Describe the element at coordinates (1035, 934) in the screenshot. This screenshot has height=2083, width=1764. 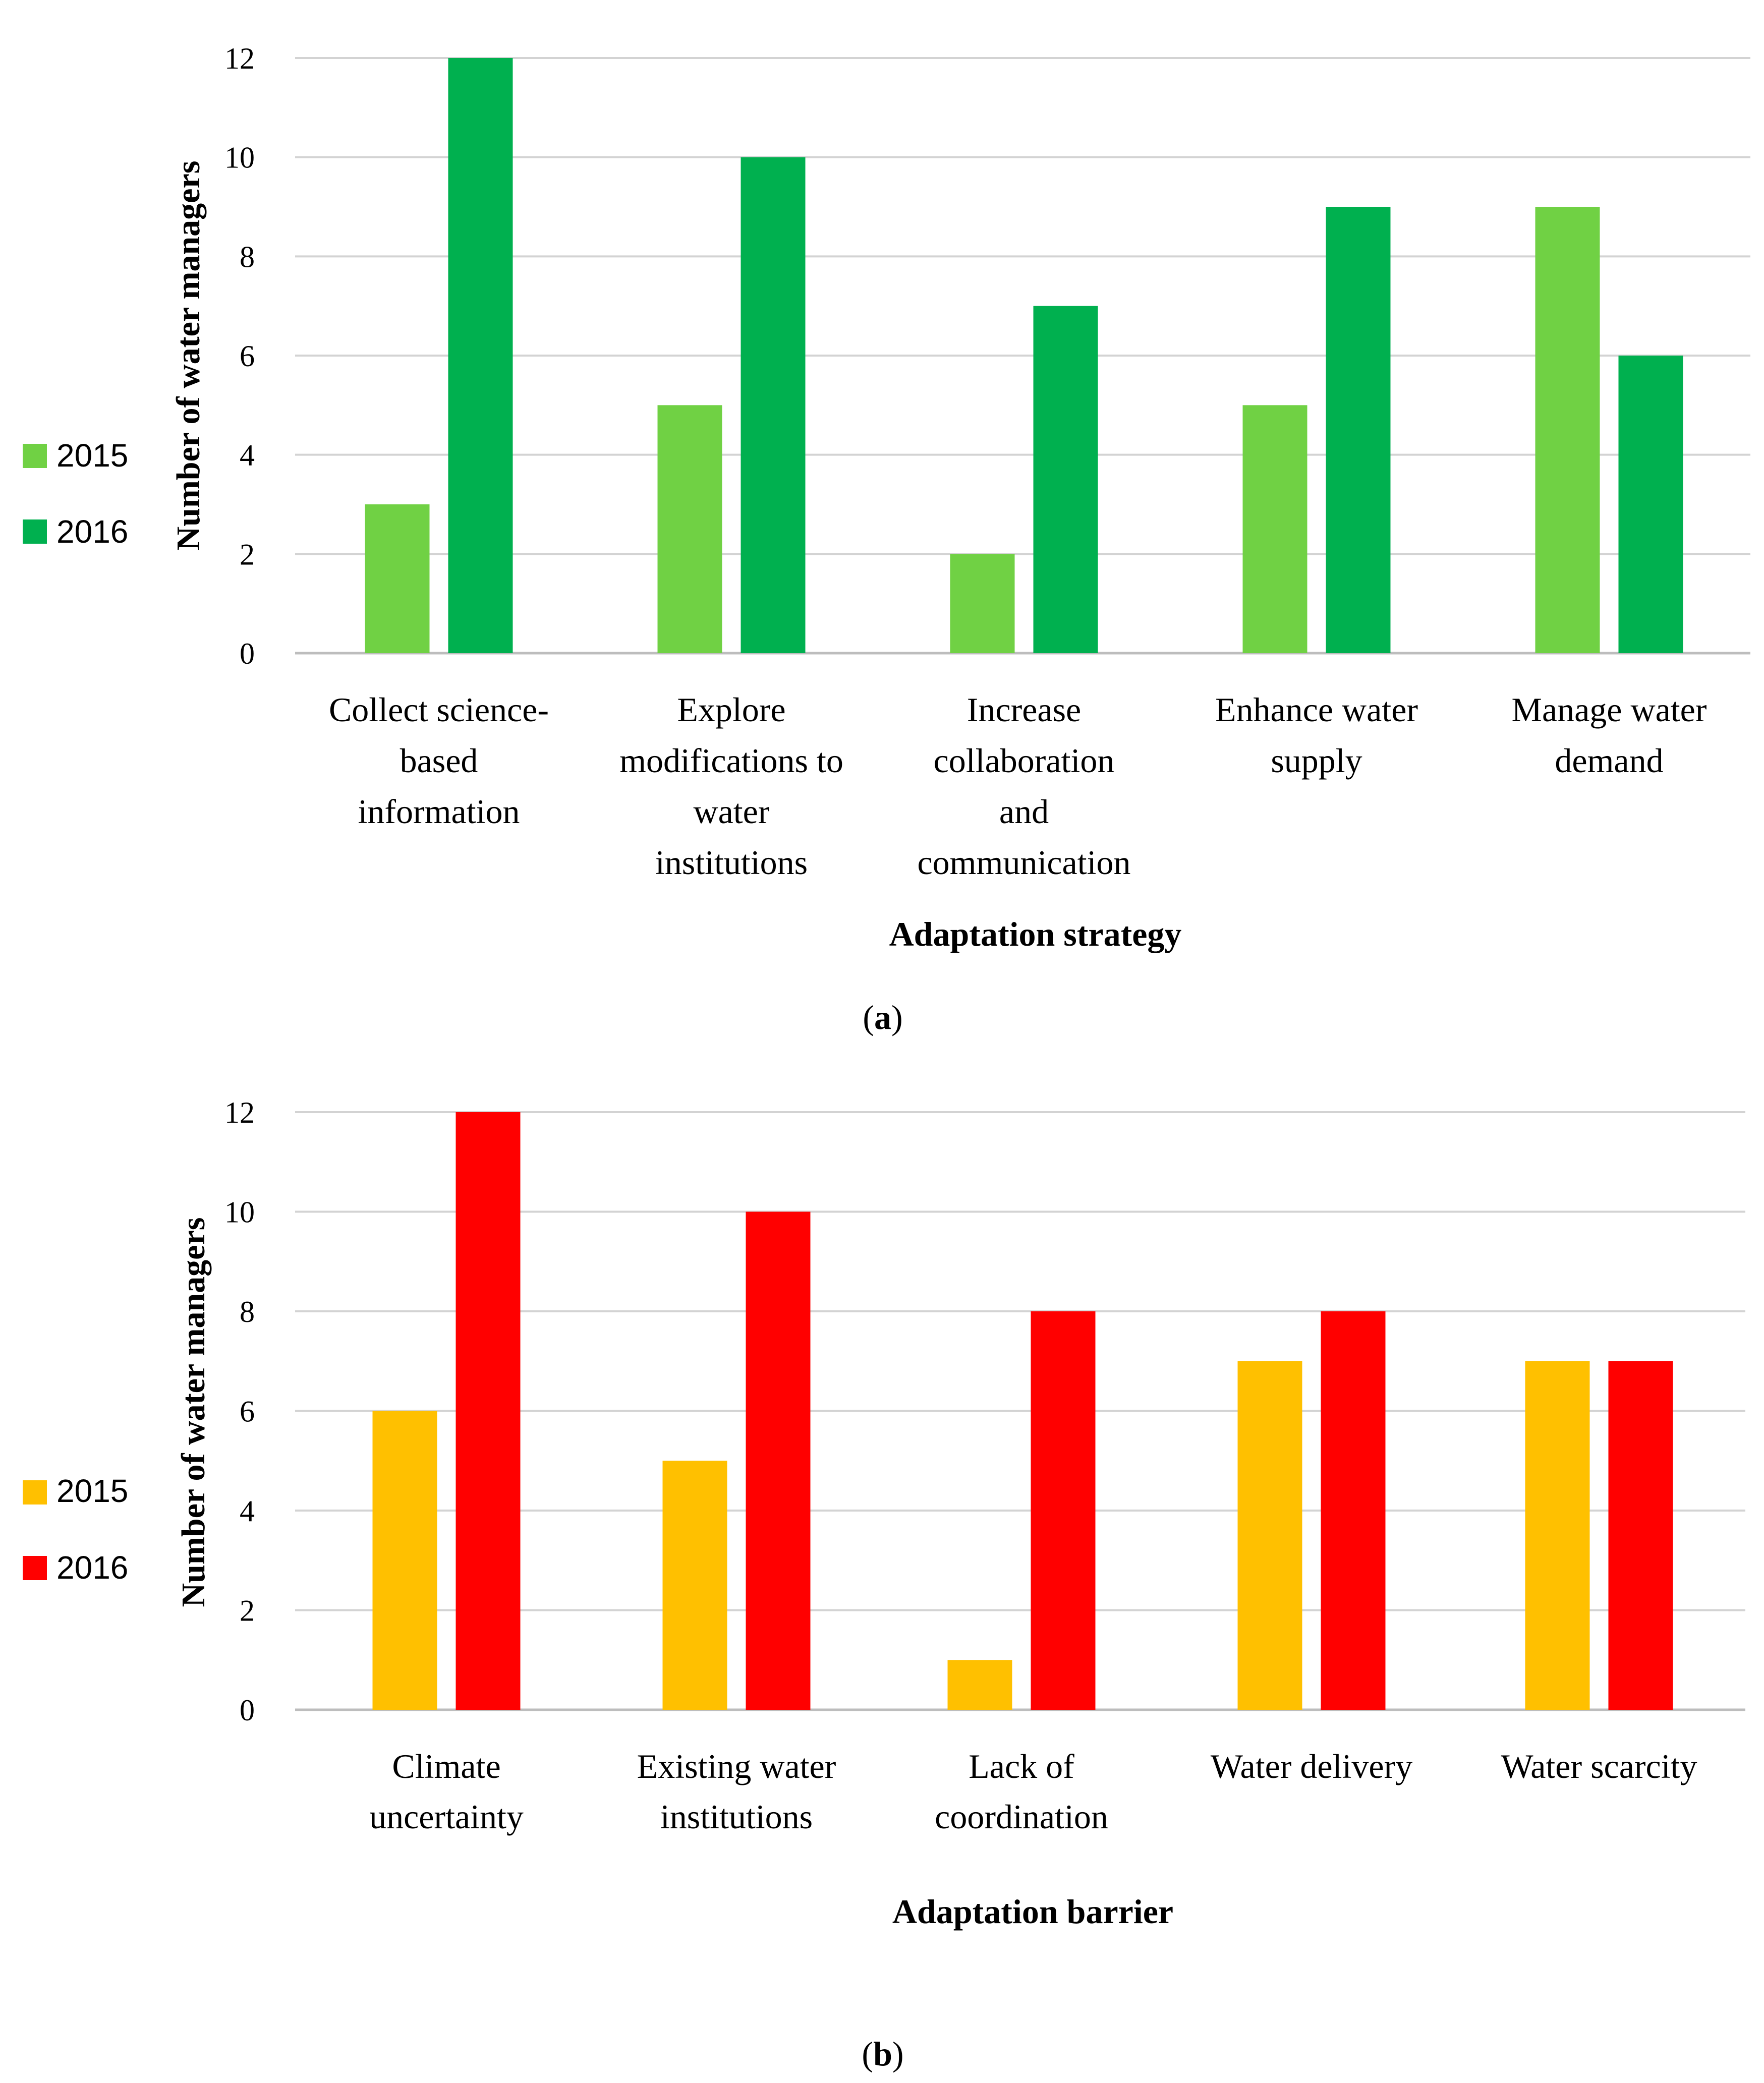
I see `x-axis-title: Adaptation strategy` at that location.